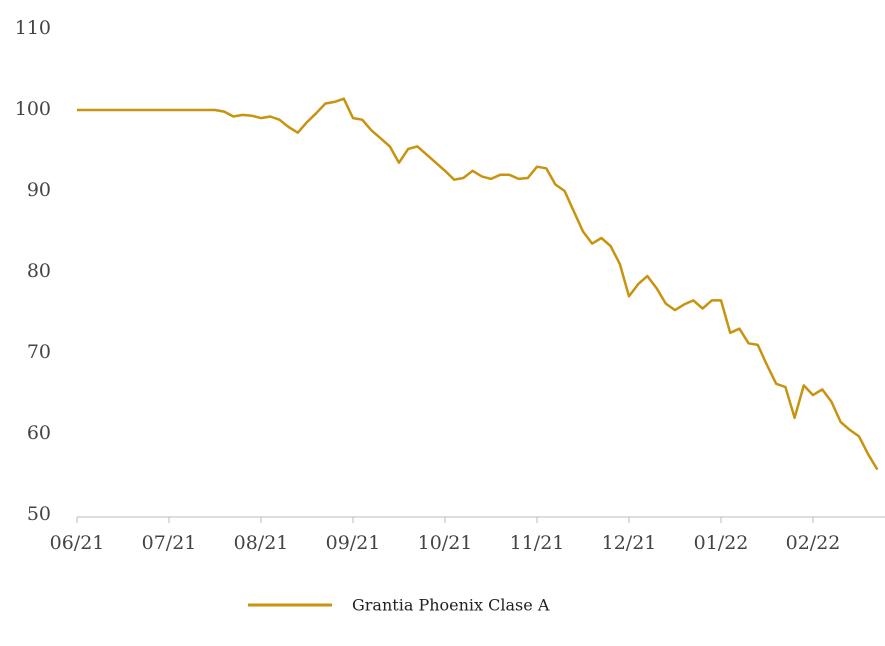 This screenshot has width=885, height=646. Describe the element at coordinates (721, 543) in the screenshot. I see `x-tick-label: 01/22` at that location.